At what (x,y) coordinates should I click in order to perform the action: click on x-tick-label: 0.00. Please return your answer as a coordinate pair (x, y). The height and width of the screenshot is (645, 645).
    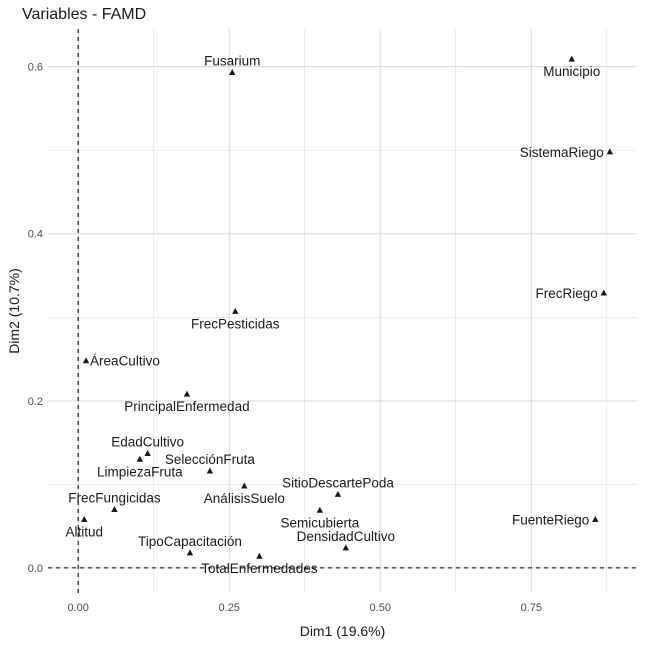
    Looking at the image, I should click on (77, 608).